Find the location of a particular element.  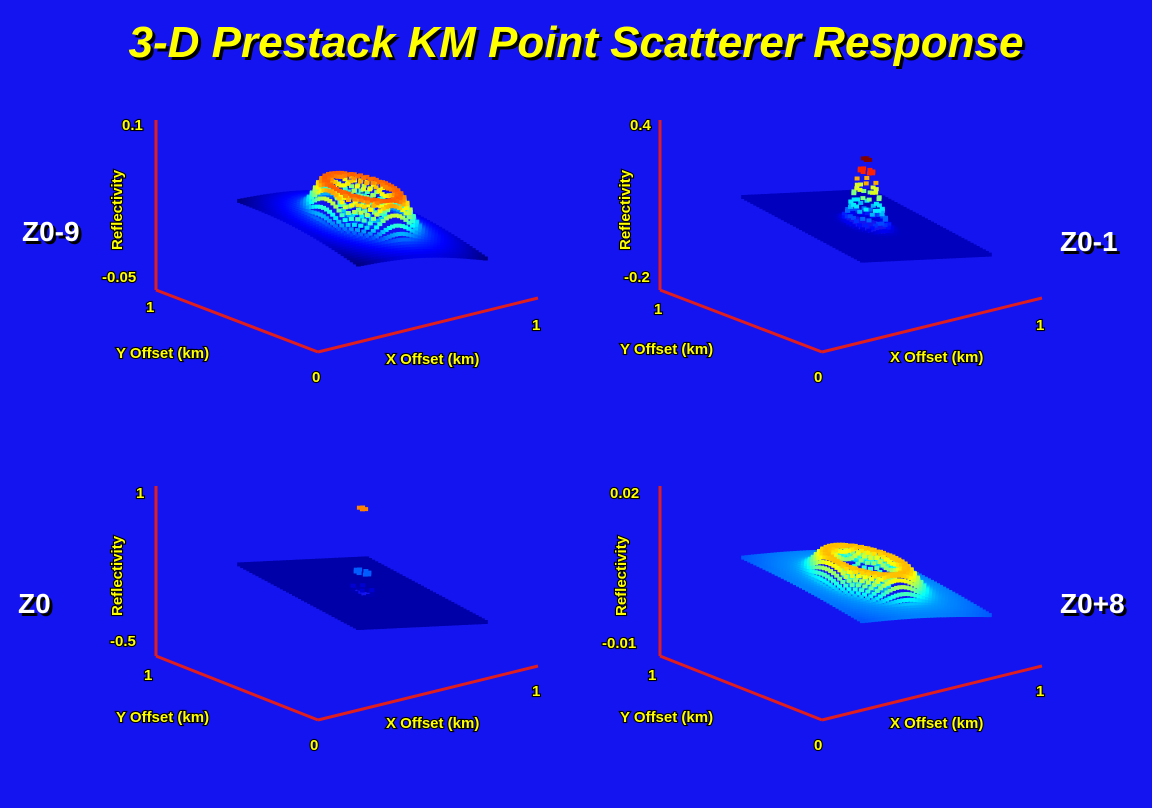

z-min-tick: -0.05 is located at coordinates (119, 277).